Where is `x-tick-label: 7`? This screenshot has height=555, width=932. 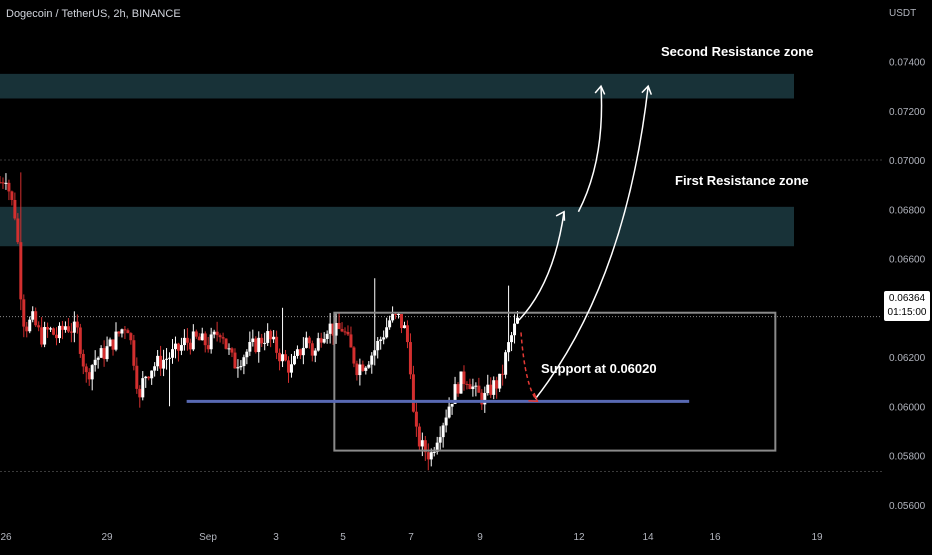 x-tick-label: 7 is located at coordinates (411, 537).